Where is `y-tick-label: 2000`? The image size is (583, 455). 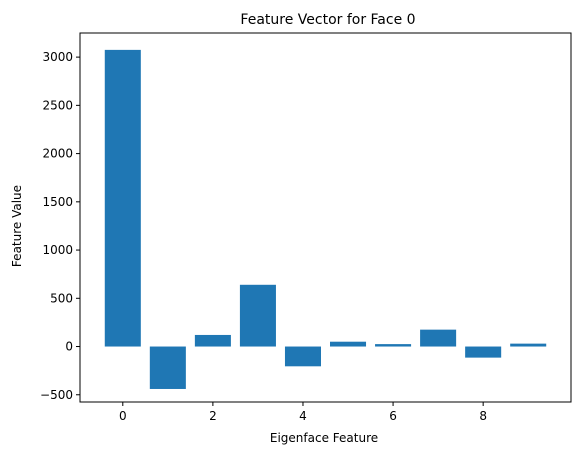 y-tick-label: 2000 is located at coordinates (57, 154).